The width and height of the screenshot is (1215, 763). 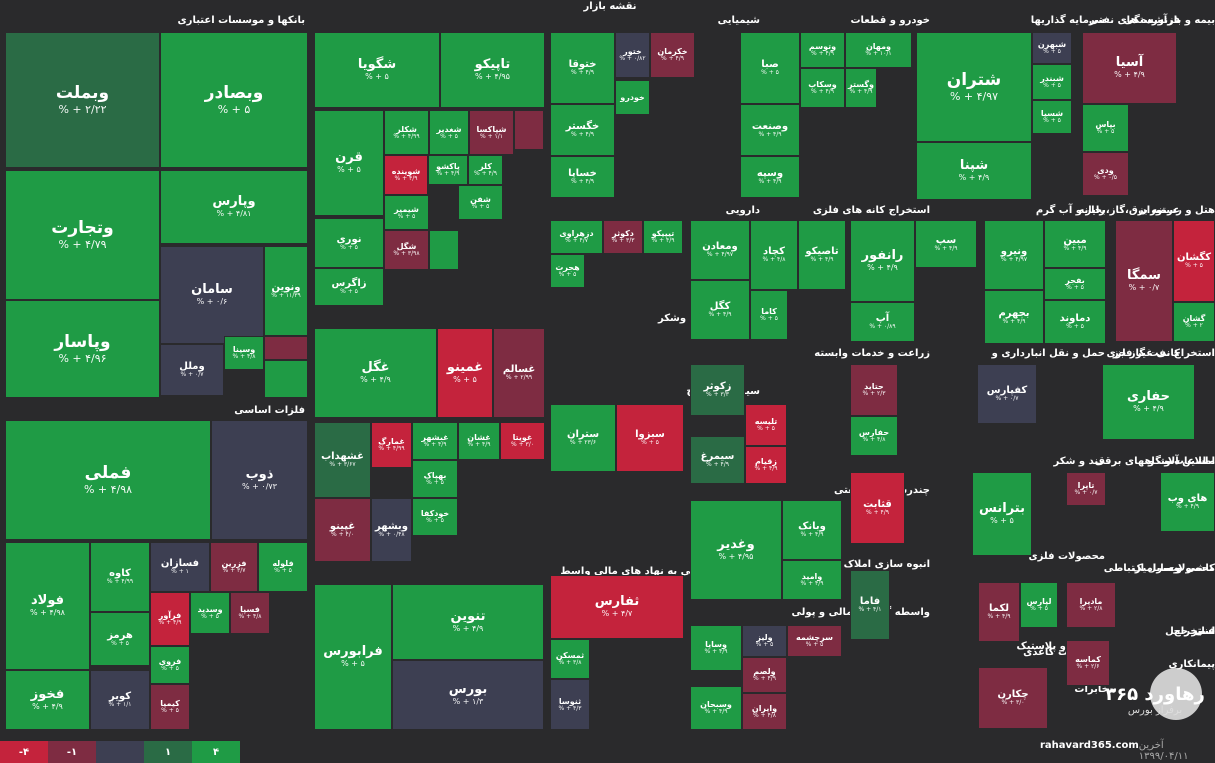 What do you see at coordinates (47, 700) in the screenshot?
I see `stock-tile: فخوز% + ۴/۹` at bounding box center [47, 700].